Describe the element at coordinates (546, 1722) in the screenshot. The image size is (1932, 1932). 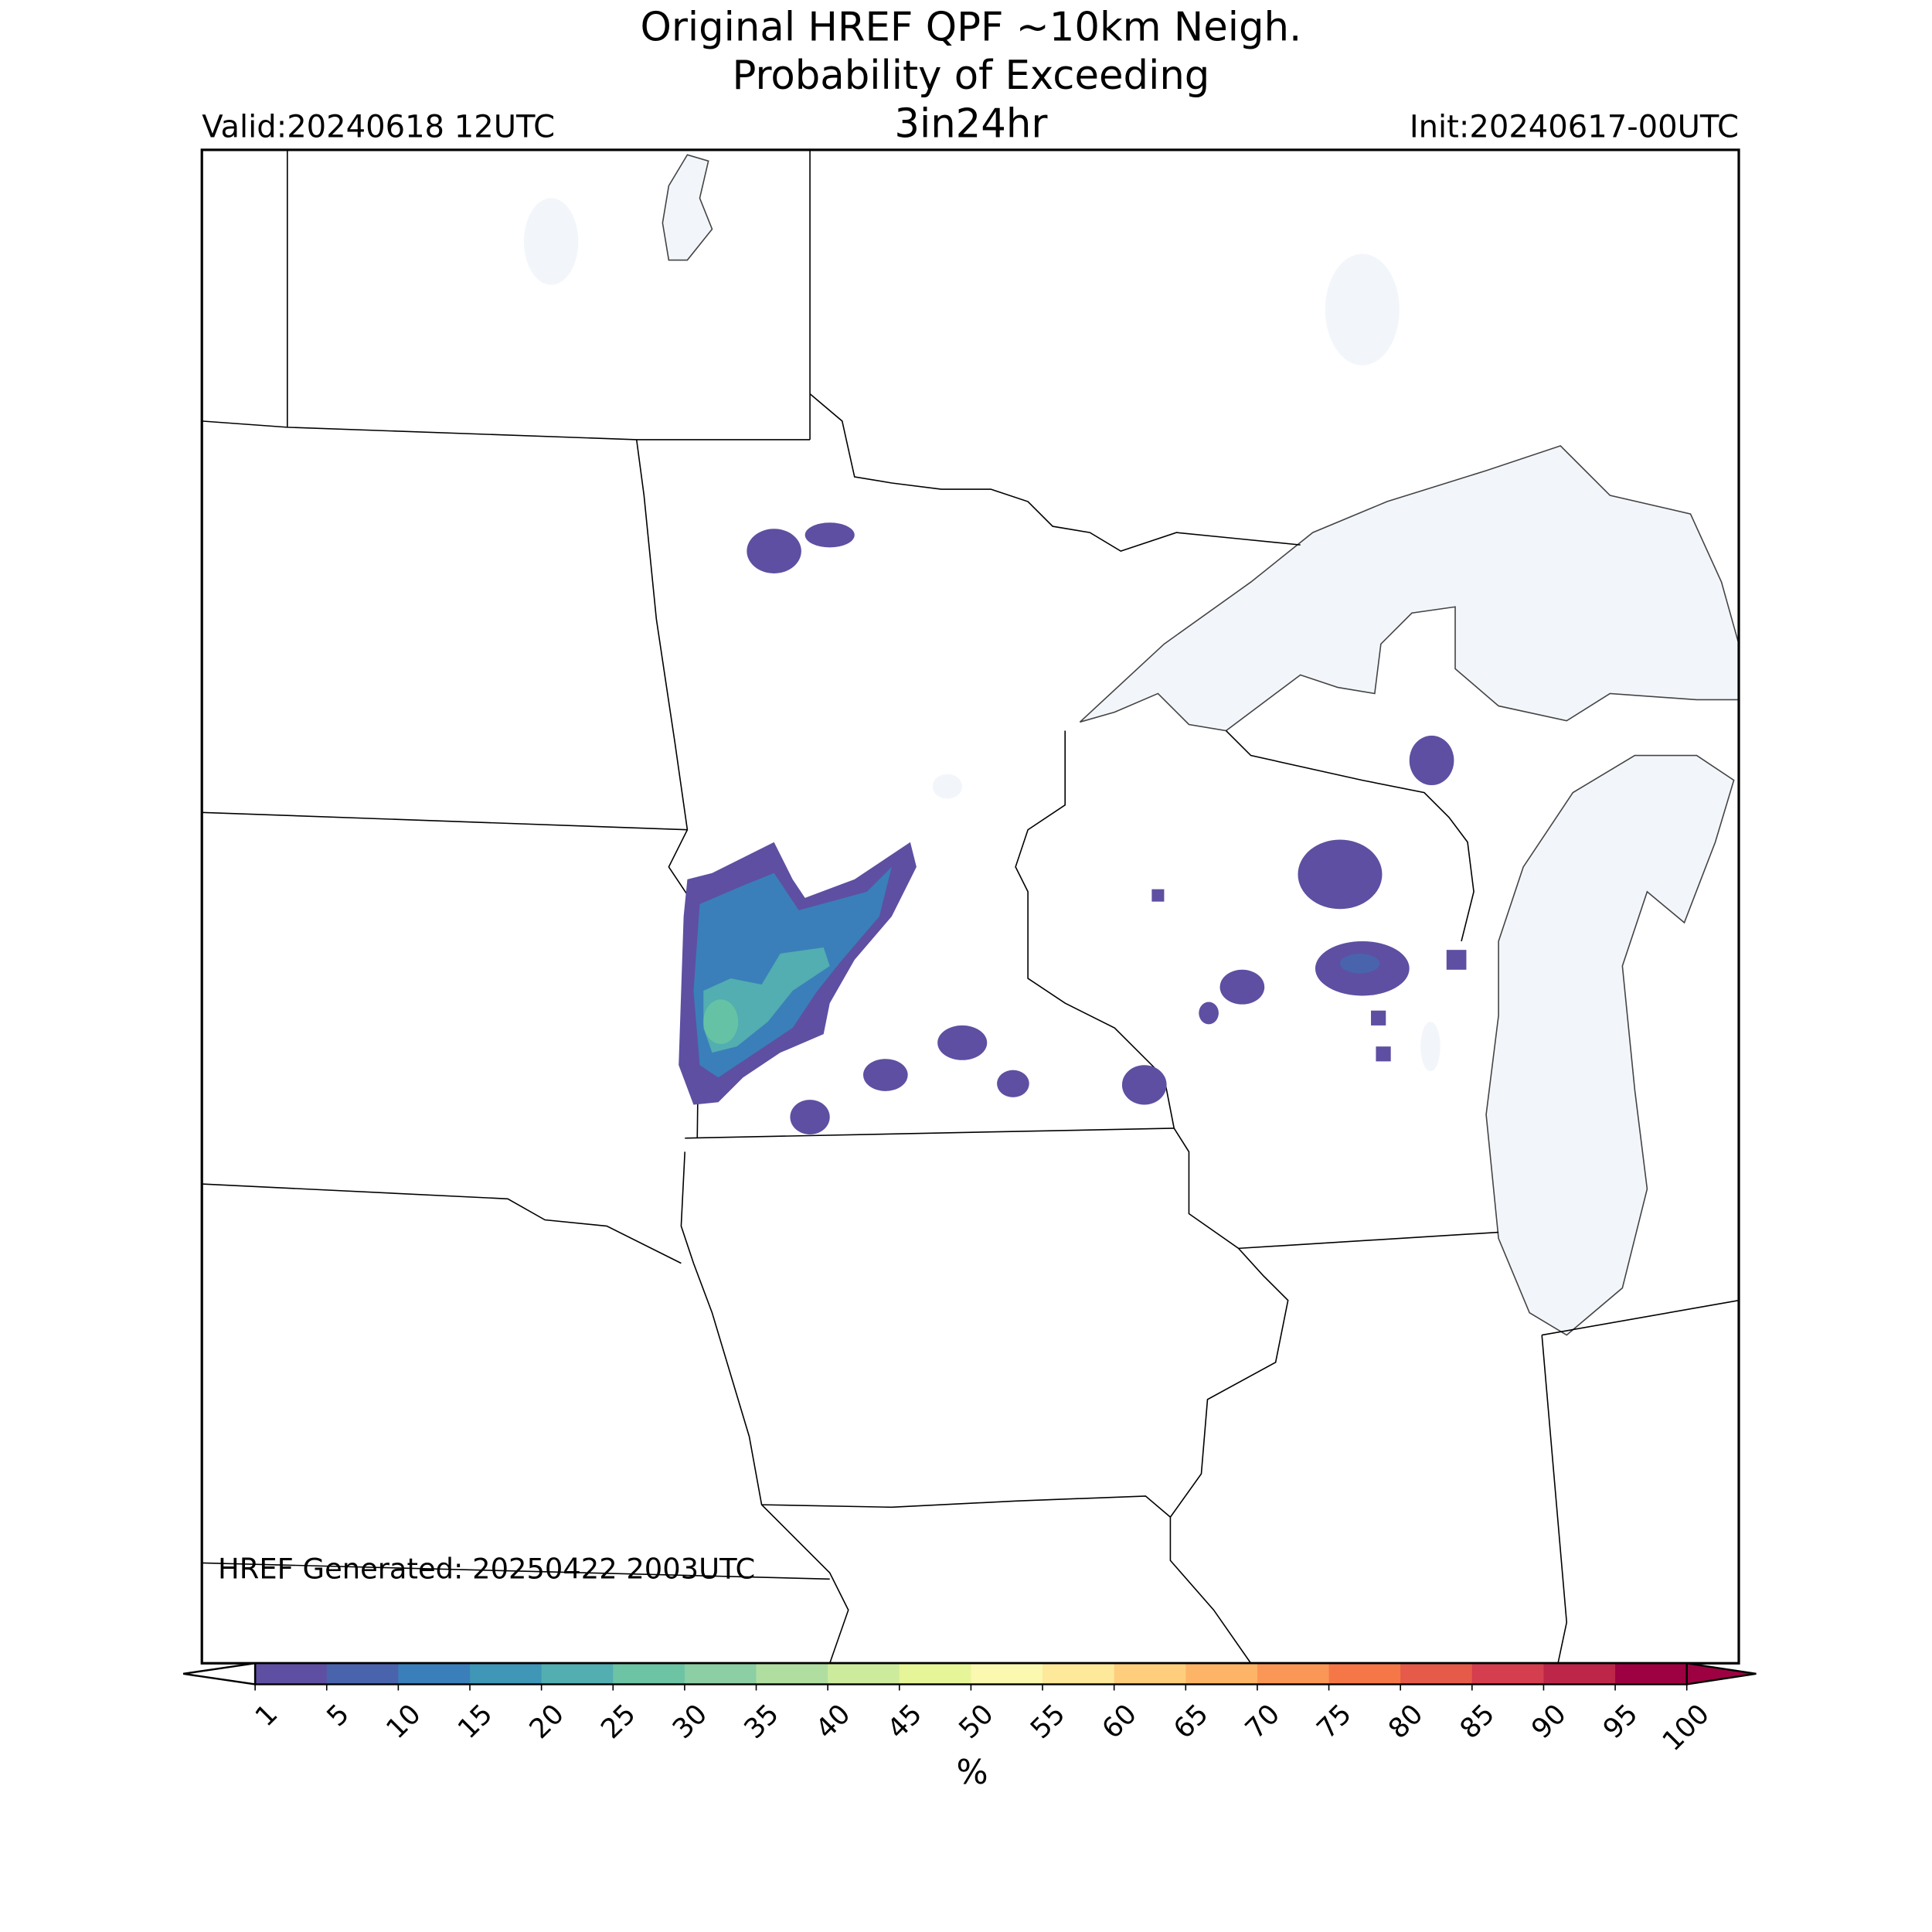
I see `colorbar-tick-label: 20` at that location.